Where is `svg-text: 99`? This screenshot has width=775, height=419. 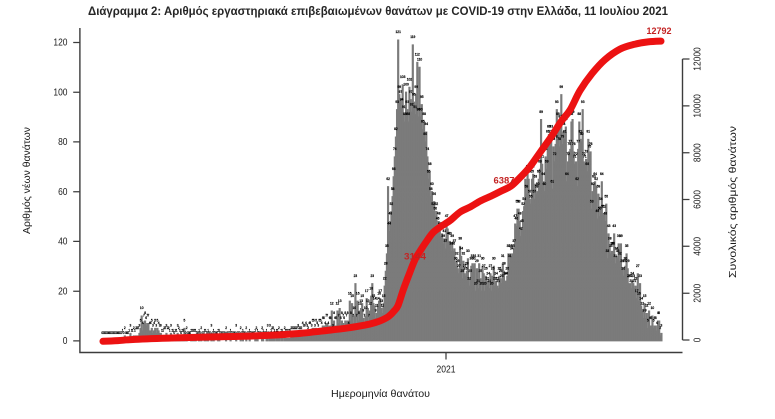
svg-text: 99 is located at coordinates (562, 87).